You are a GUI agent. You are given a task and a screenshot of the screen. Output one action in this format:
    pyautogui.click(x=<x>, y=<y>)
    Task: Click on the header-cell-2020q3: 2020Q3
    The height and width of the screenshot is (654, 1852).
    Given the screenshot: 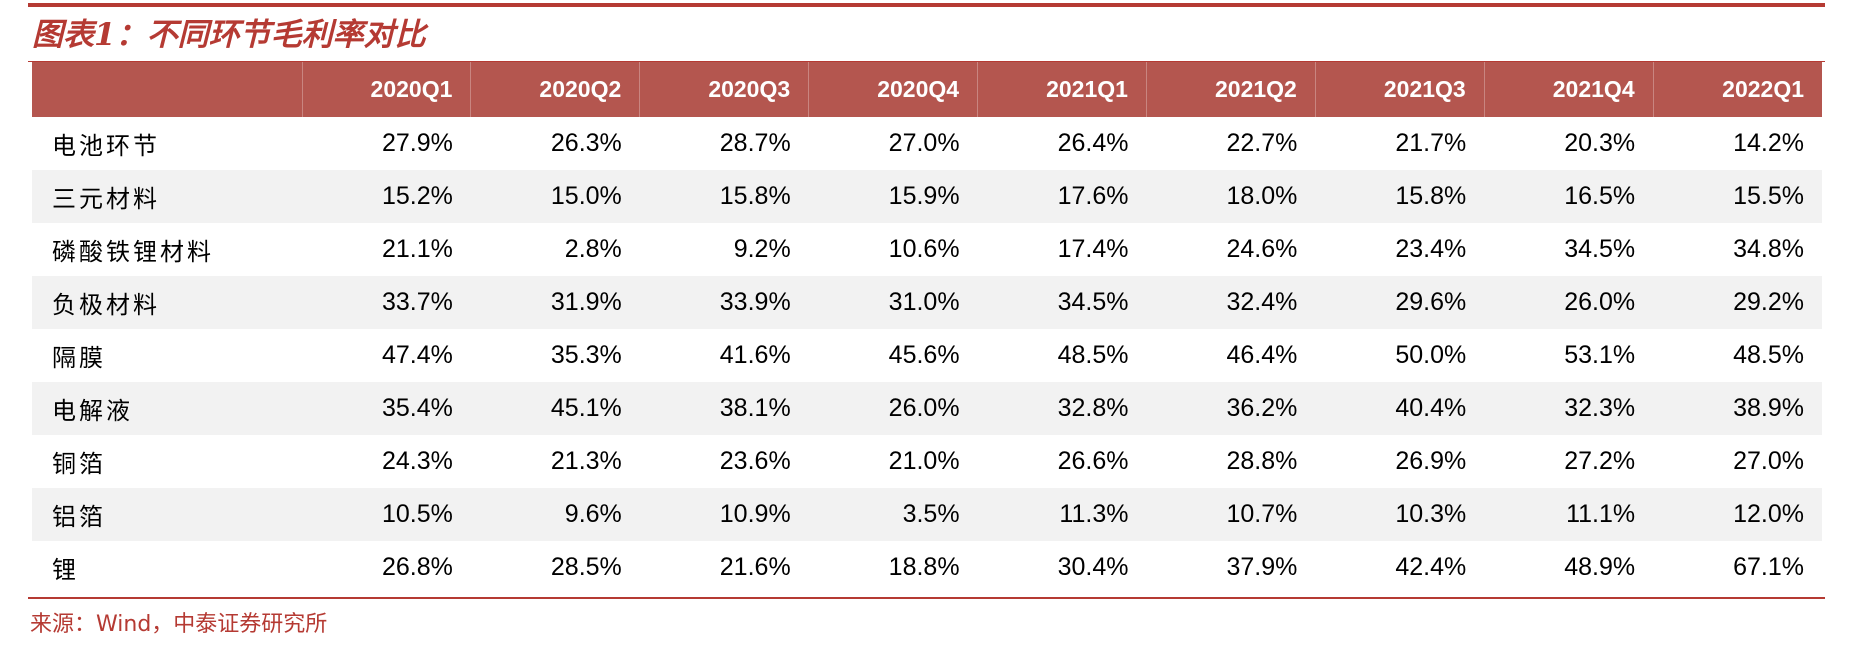 What is the action you would take?
    pyautogui.click(x=724, y=89)
    